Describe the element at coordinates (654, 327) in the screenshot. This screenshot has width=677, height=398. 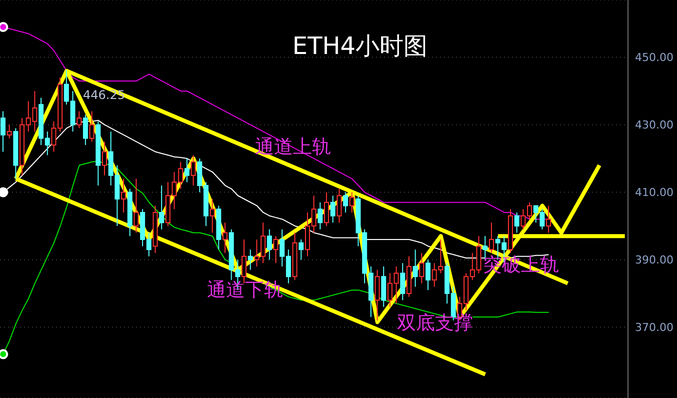
I see `y-tick-label: 370.00` at that location.